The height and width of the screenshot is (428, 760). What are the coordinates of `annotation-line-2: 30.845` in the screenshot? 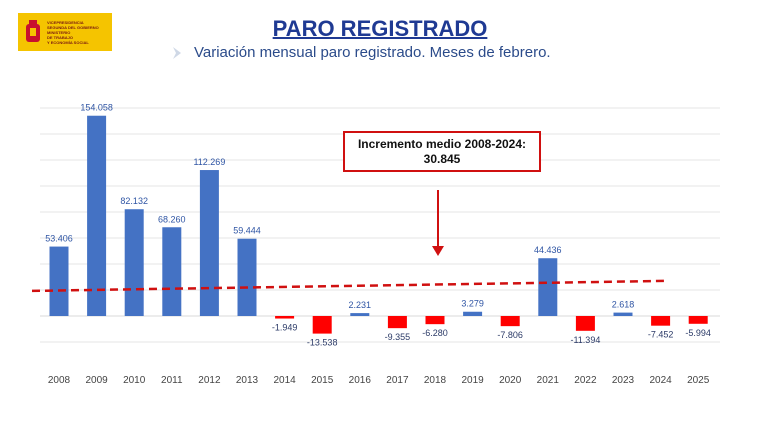 It's located at (442, 159).